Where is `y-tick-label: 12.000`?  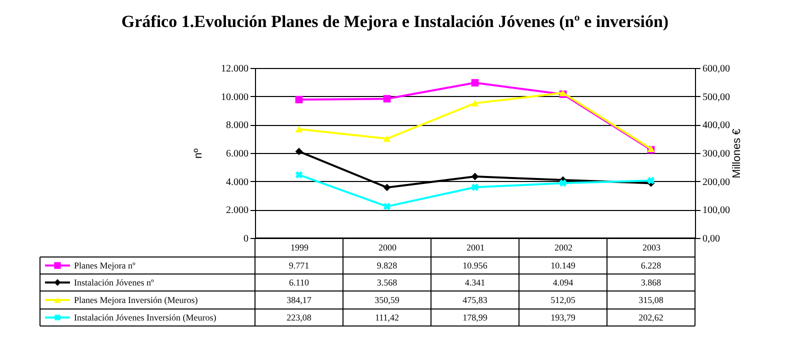 y-tick-label: 12.000 is located at coordinates (234, 69).